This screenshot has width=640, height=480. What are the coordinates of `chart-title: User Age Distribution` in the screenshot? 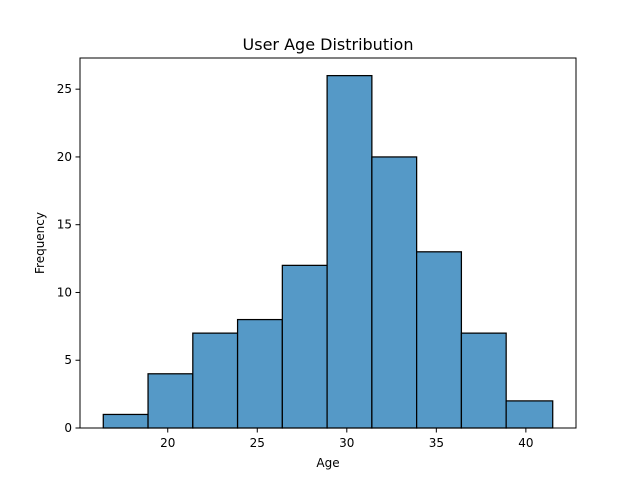 It's located at (328, 44).